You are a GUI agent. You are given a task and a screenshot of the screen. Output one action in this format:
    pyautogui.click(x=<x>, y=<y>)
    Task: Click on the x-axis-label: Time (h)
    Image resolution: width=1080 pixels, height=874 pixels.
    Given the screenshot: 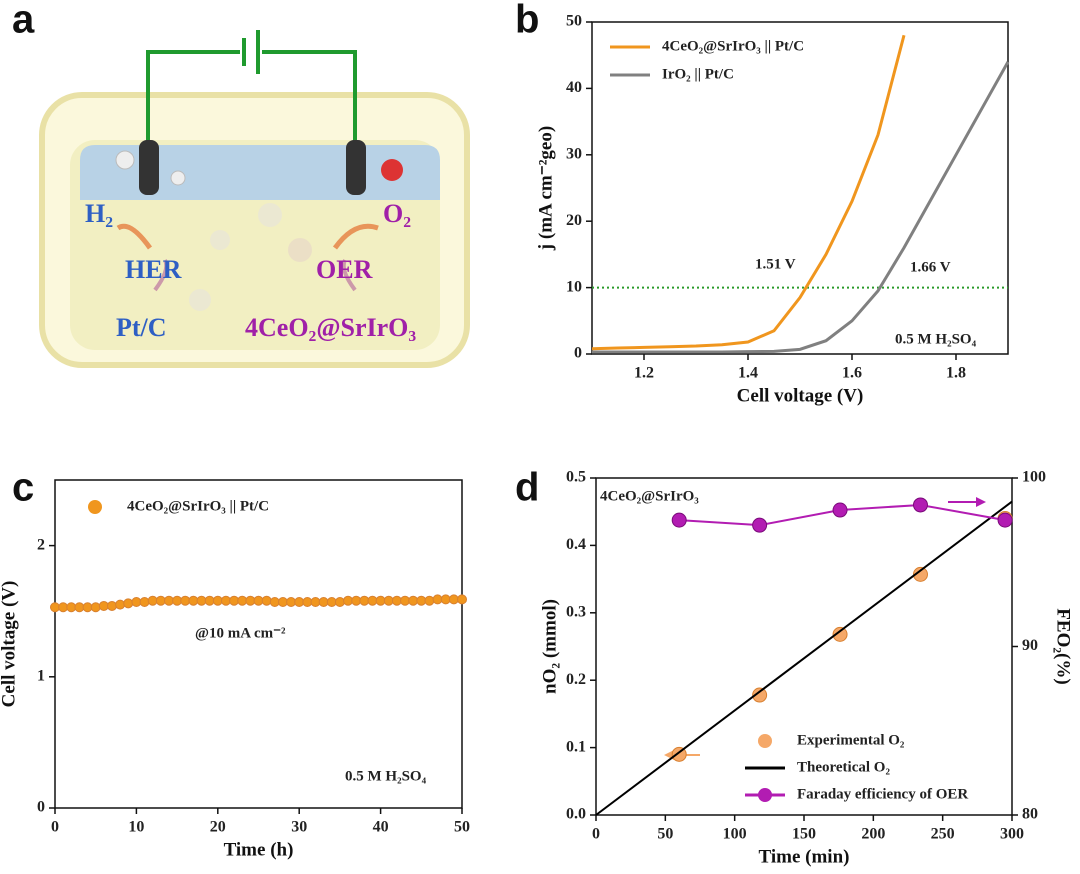 What is the action you would take?
    pyautogui.click(x=259, y=849)
    